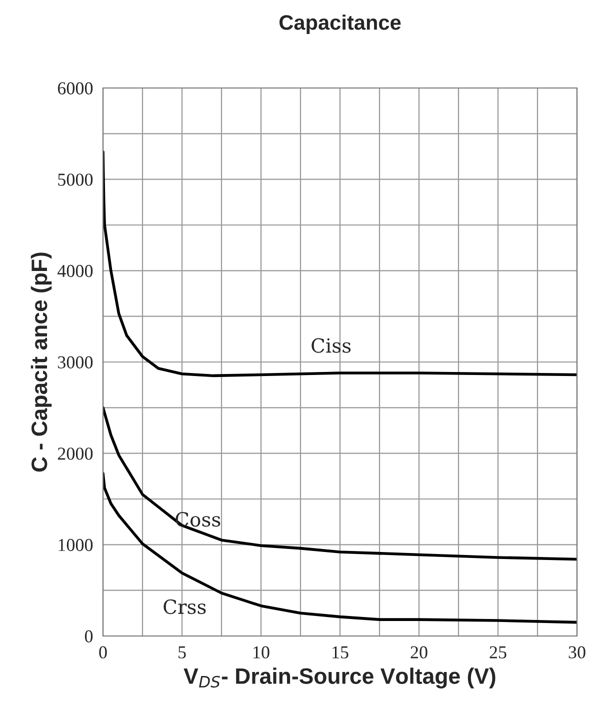 The height and width of the screenshot is (718, 593). What do you see at coordinates (498, 652) in the screenshot?
I see `x-tick-label: 25` at bounding box center [498, 652].